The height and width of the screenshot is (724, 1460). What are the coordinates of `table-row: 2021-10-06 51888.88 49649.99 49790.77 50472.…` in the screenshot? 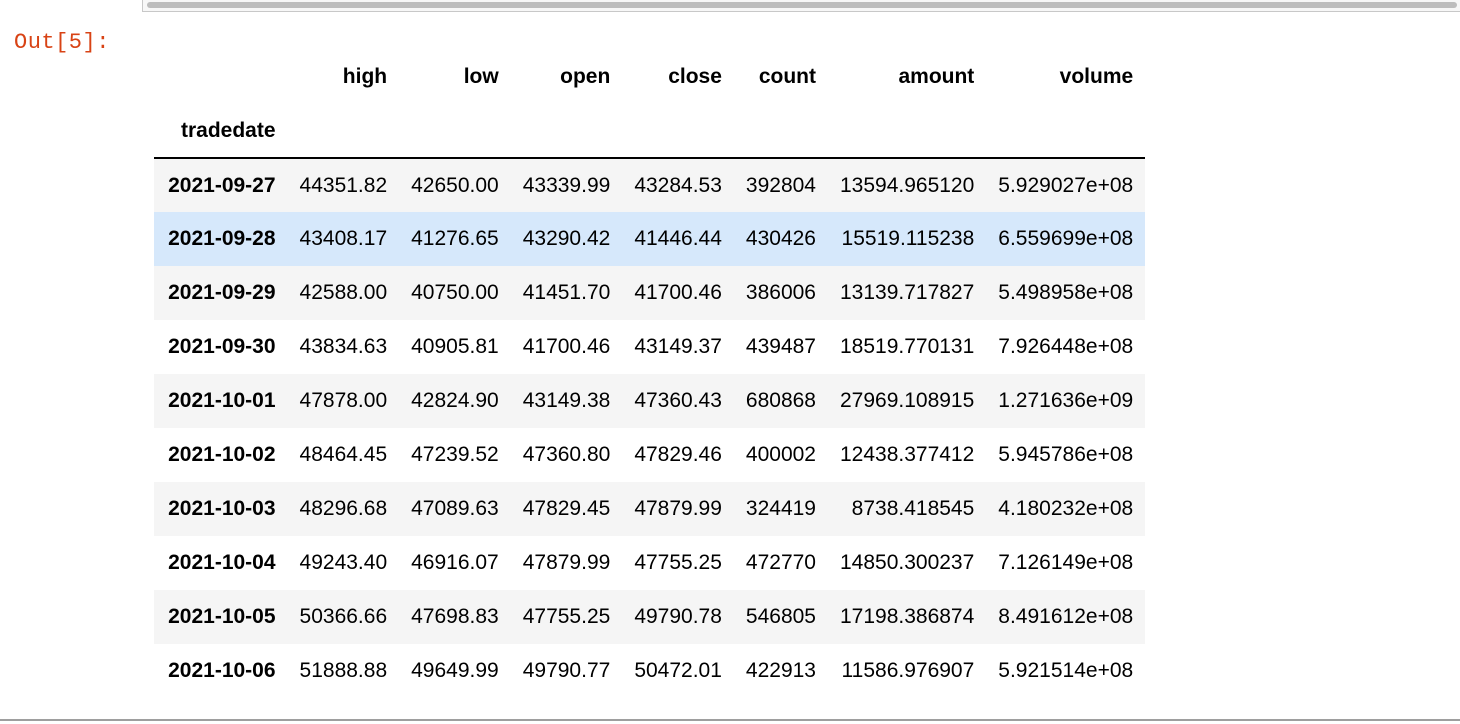 It's located at (649, 671).